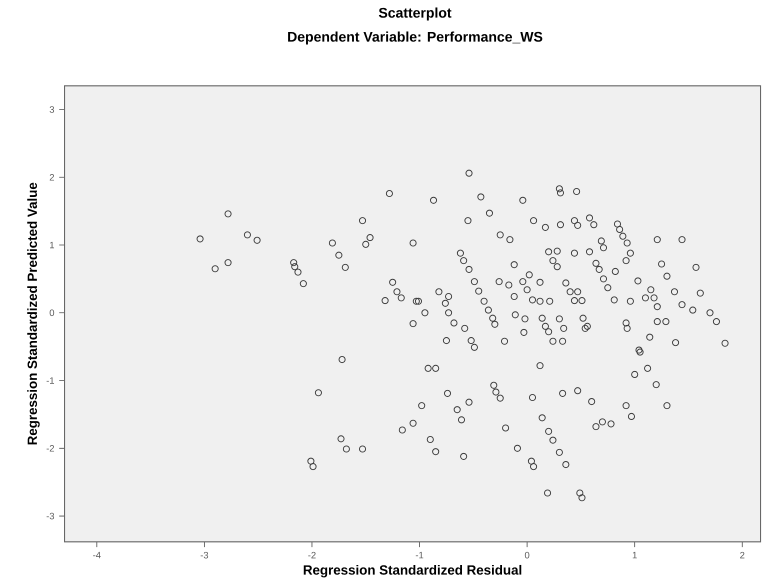  Describe the element at coordinates (33, 313) in the screenshot. I see `y-axis-title: Regression Standardized Predicted Value` at that location.